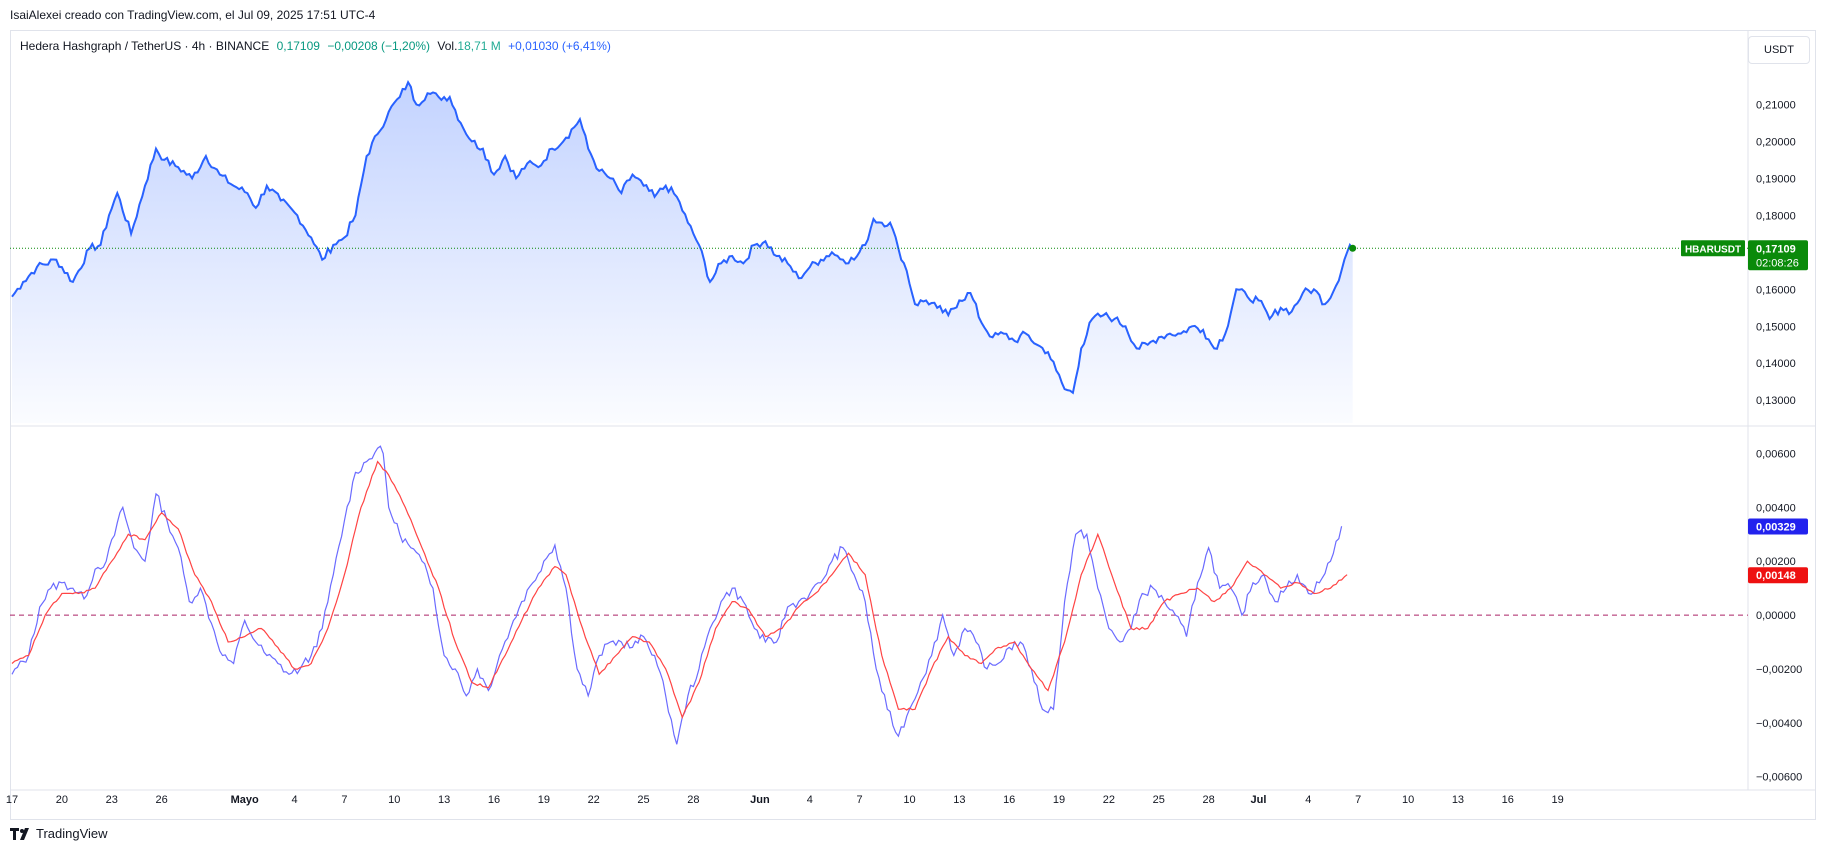  What do you see at coordinates (1776, 455) in the screenshot?
I see `oscillator-axis-tick: 0,00600` at bounding box center [1776, 455].